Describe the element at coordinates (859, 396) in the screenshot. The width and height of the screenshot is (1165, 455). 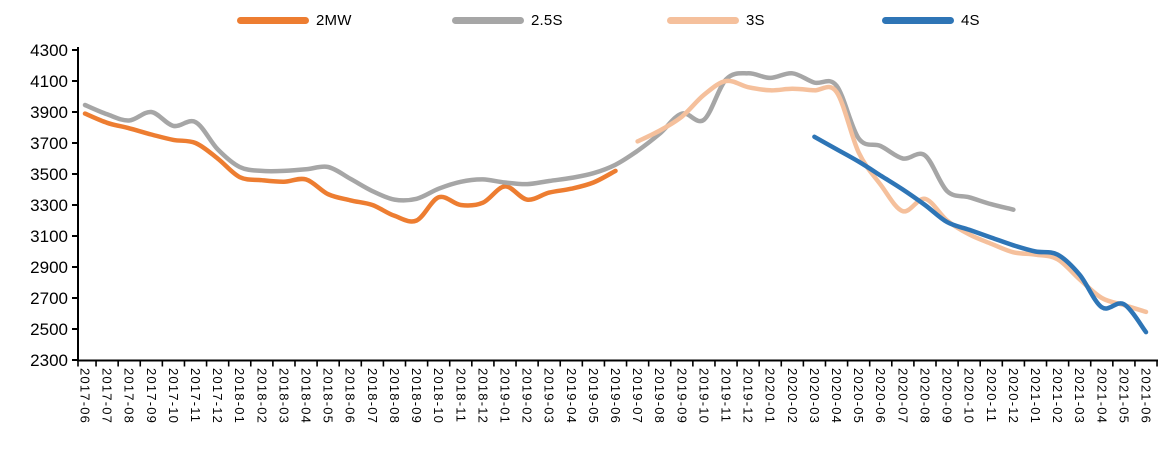
I see `x-axis-label: 2020-05` at that location.